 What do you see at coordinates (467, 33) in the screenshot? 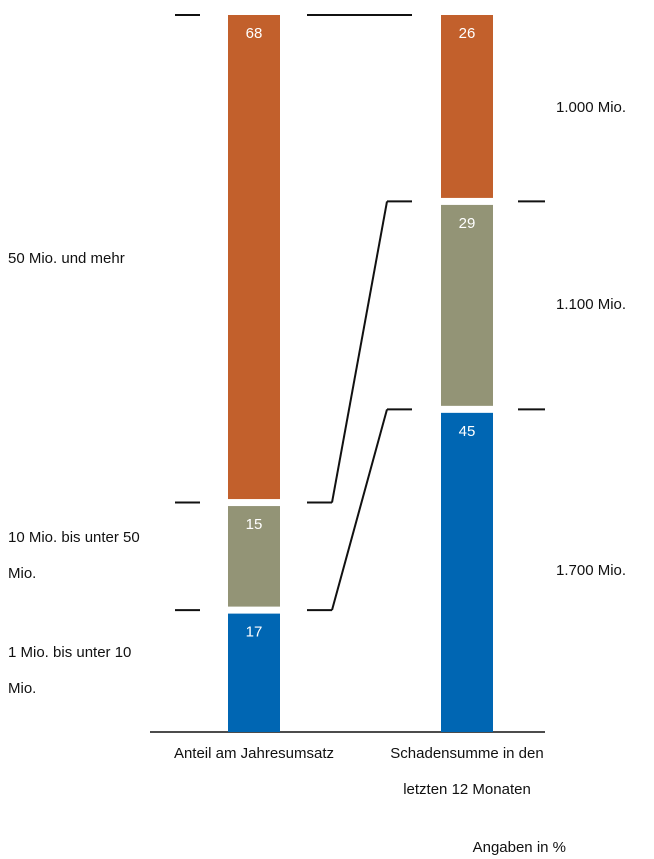
I see `value-label: 26` at bounding box center [467, 33].